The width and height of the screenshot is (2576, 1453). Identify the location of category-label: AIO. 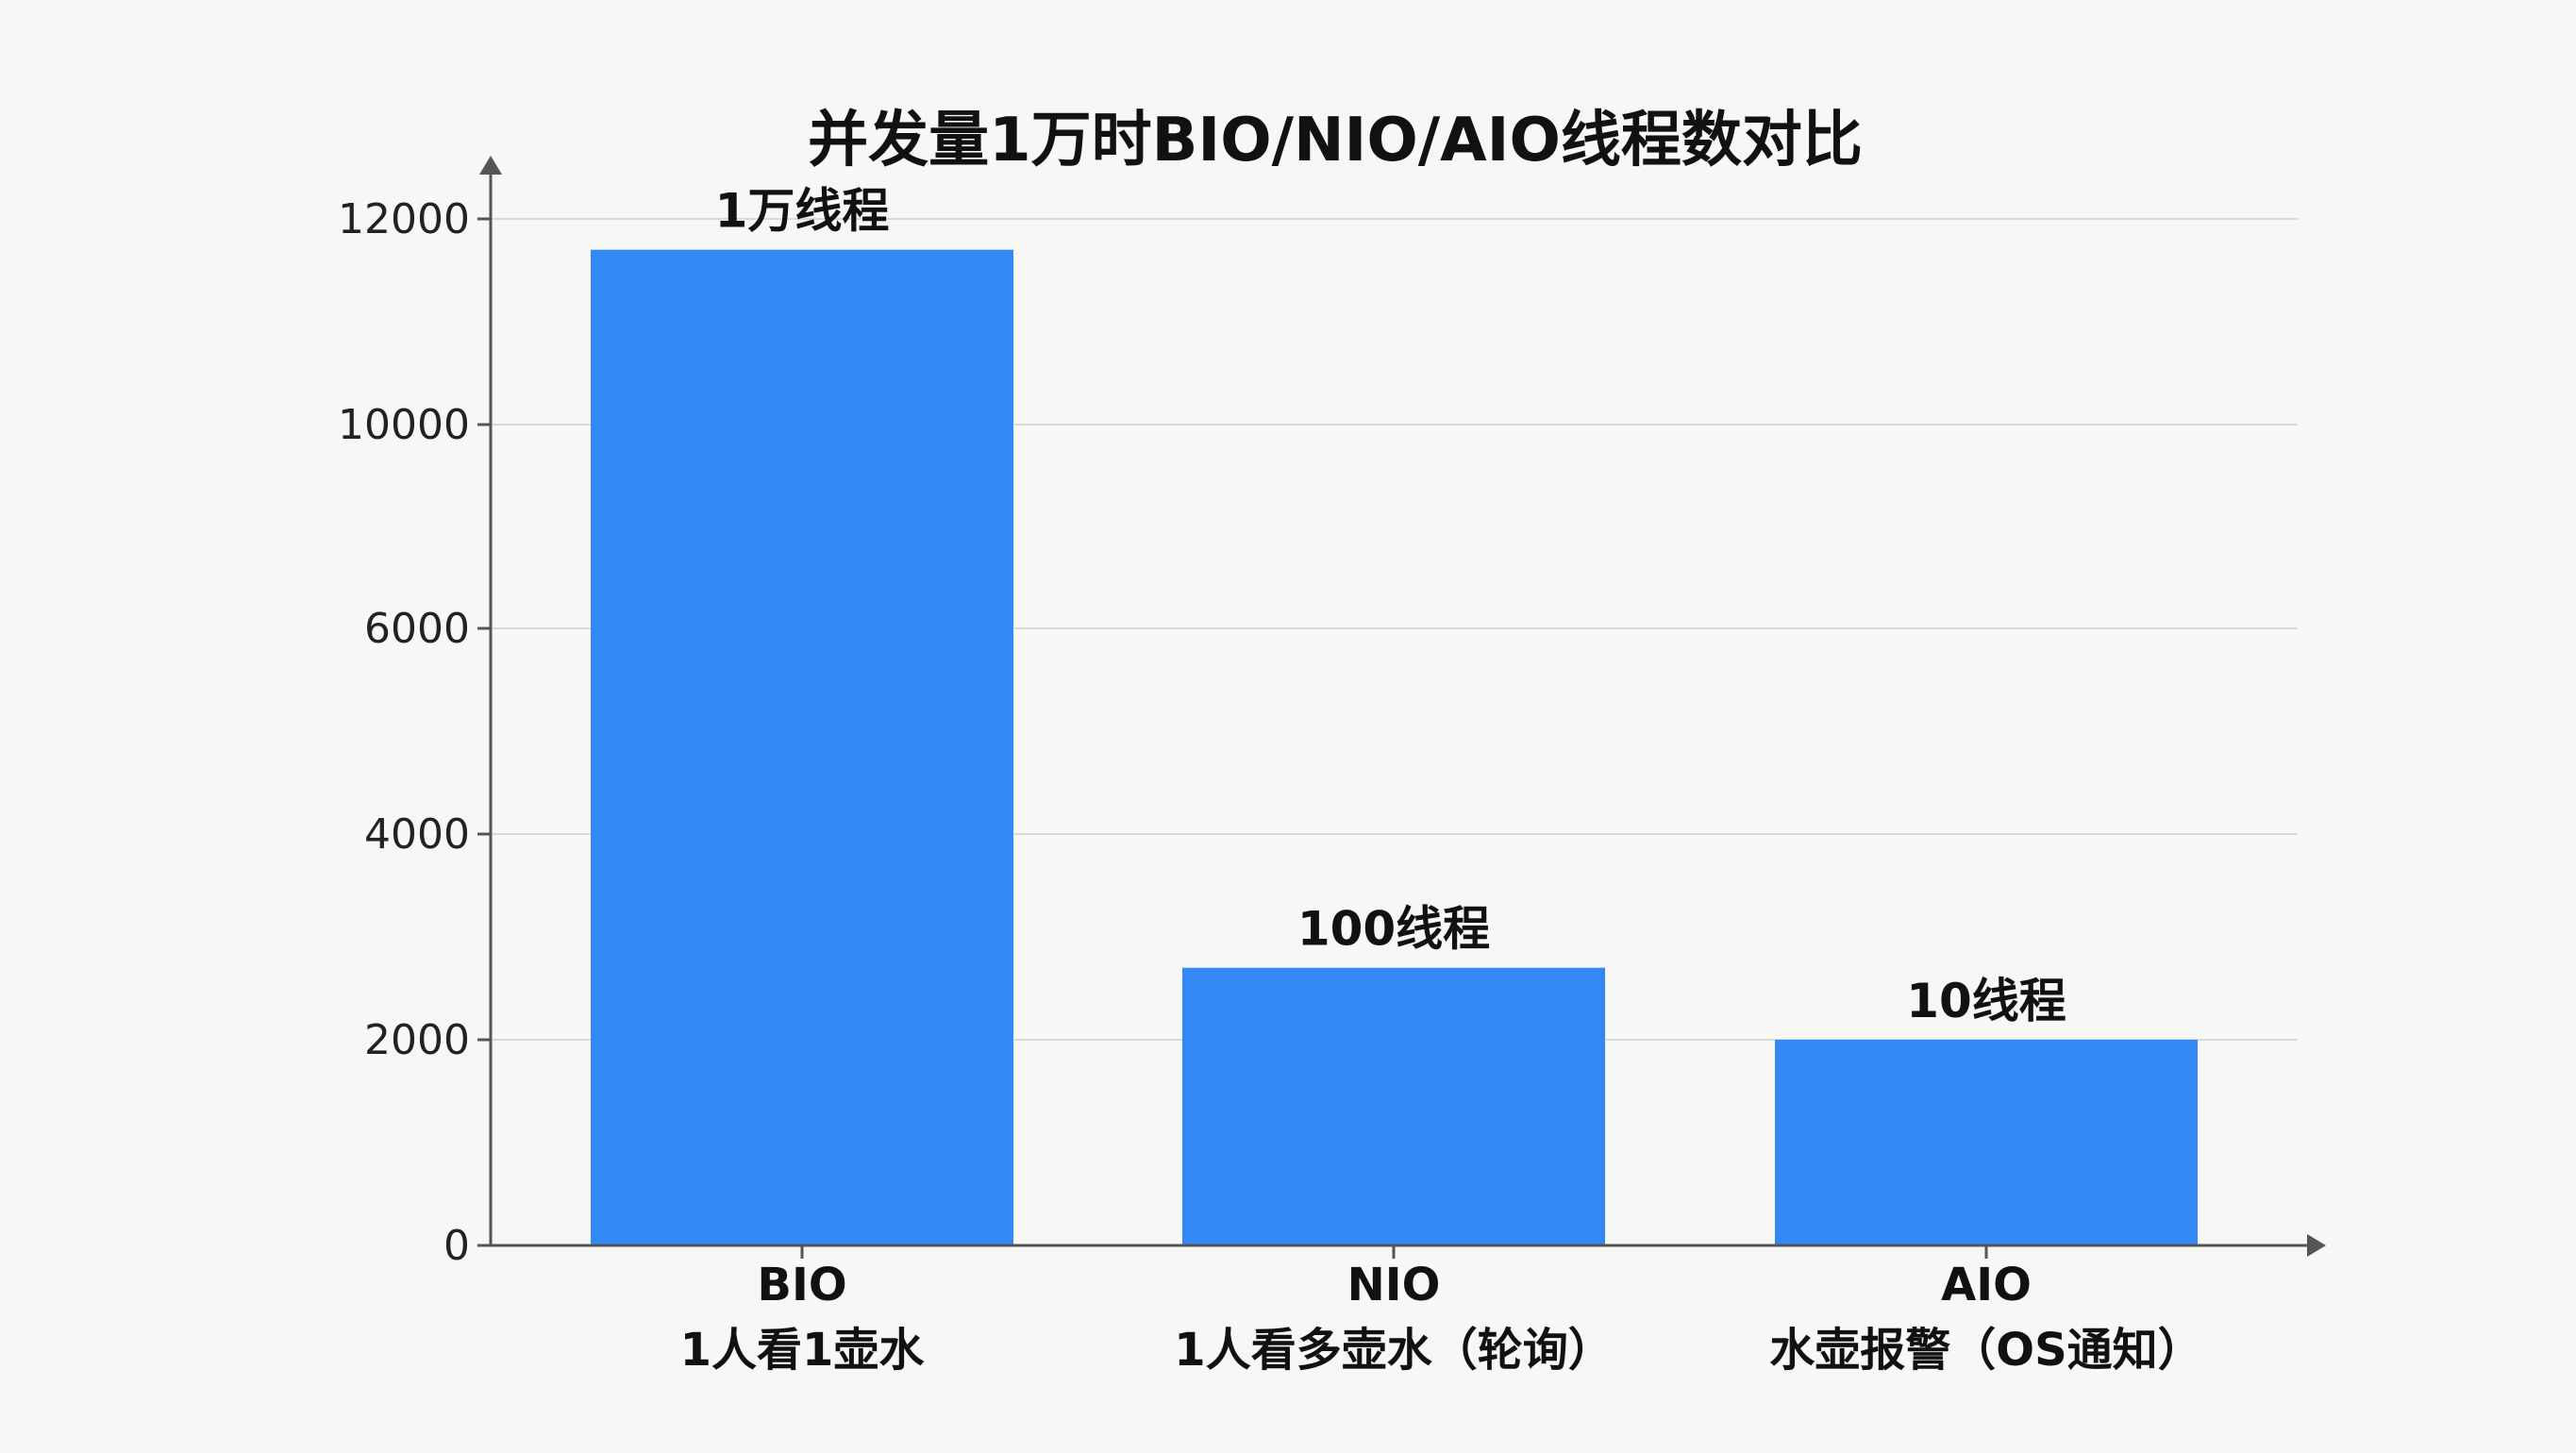
(1986, 1285).